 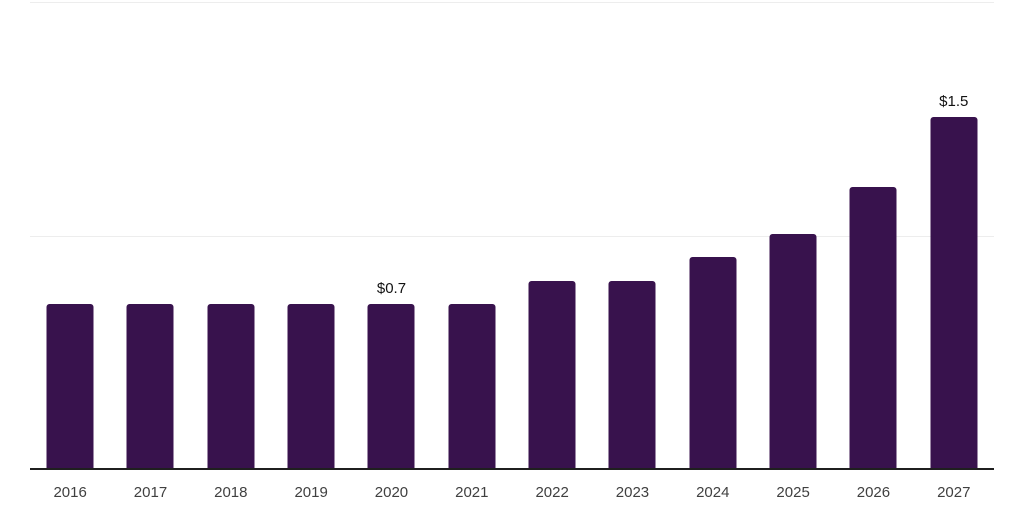 I want to click on bar-slot-2020: $0.7, so click(x=391, y=235).